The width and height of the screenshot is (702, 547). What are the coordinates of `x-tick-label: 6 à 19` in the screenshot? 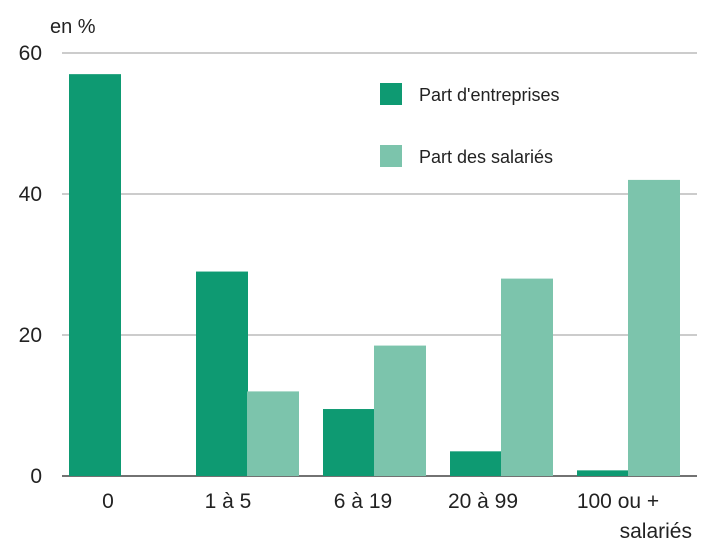 It's located at (363, 501).